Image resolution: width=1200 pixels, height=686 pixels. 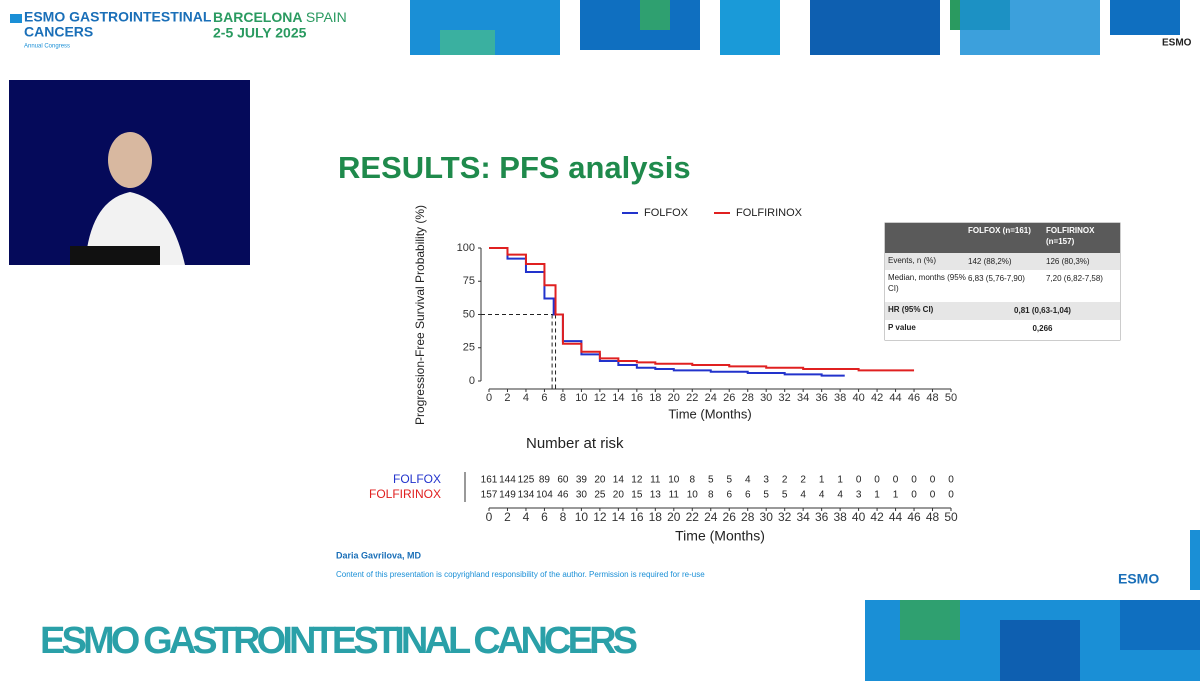 I want to click on table-cell: 126 (80,3%), so click(x=1068, y=261).